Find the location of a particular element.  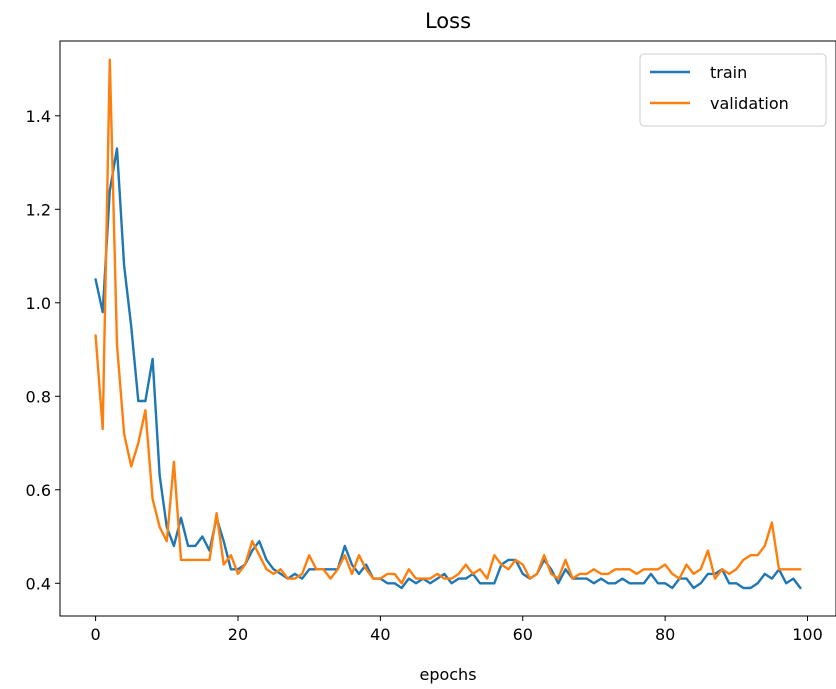

x-tick-label: 100 is located at coordinates (807, 634).